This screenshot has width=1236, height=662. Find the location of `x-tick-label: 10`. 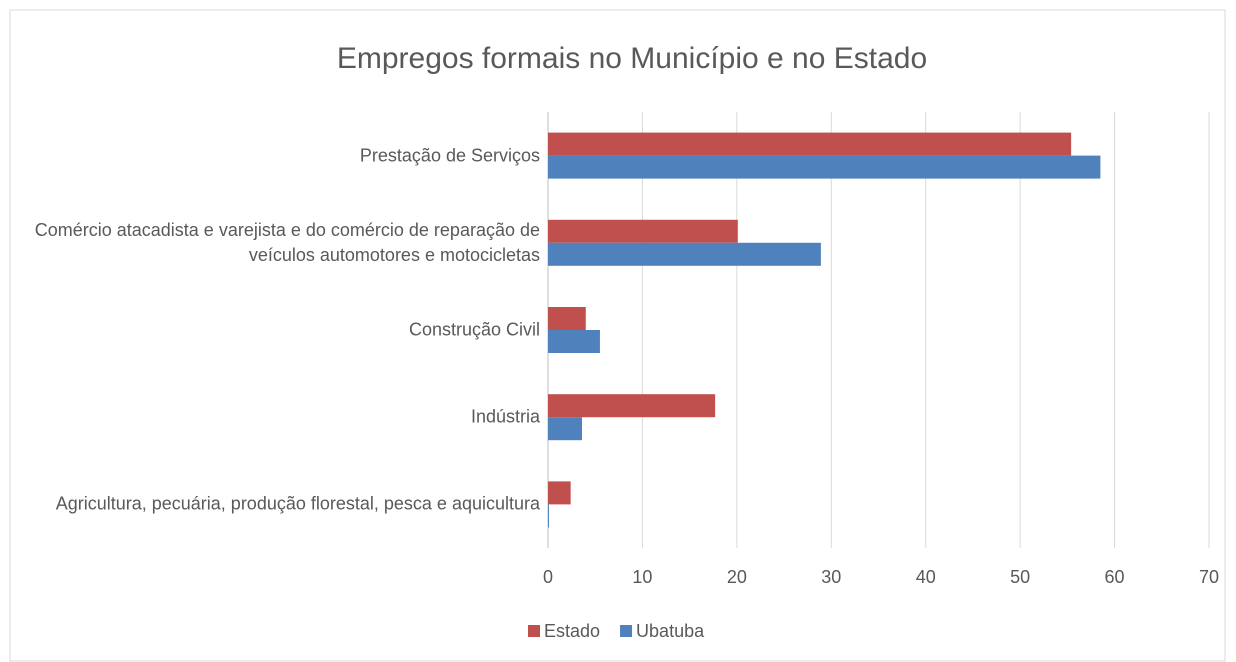

x-tick-label: 10 is located at coordinates (642, 577).